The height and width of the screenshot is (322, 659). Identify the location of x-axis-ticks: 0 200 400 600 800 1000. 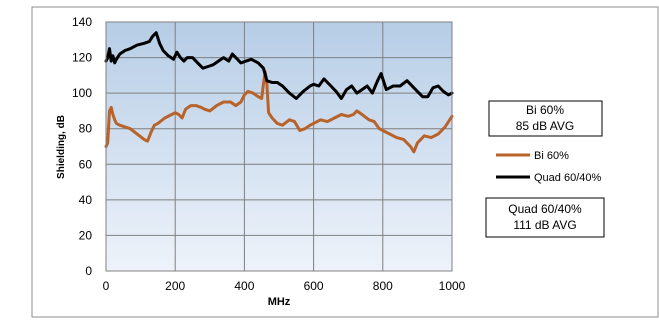
(284, 286).